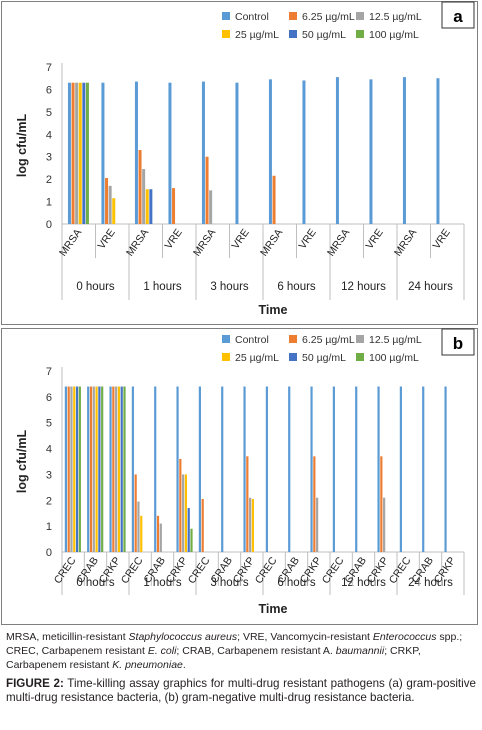 This screenshot has height=730, width=482. I want to click on y-tick-label: 0, so click(49, 225).